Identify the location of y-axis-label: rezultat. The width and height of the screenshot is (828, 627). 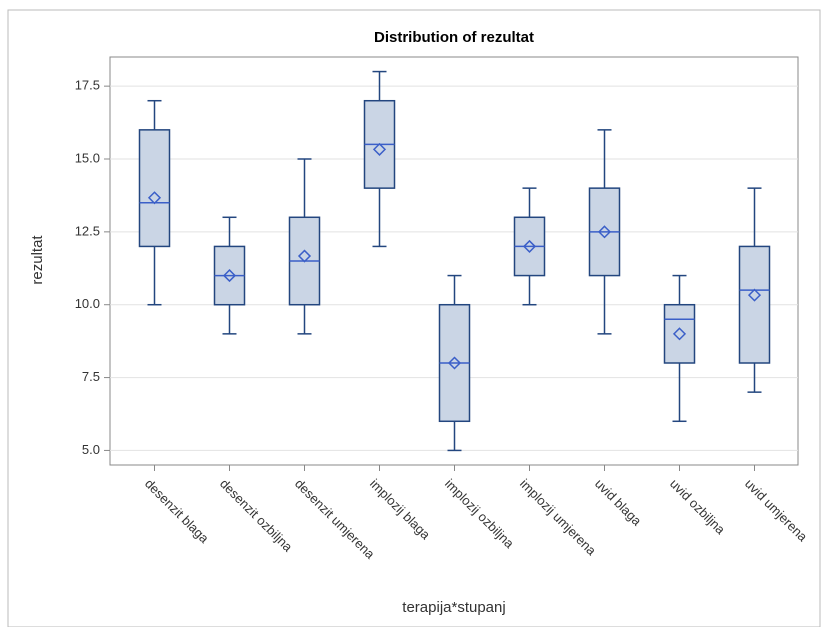
(37, 260).